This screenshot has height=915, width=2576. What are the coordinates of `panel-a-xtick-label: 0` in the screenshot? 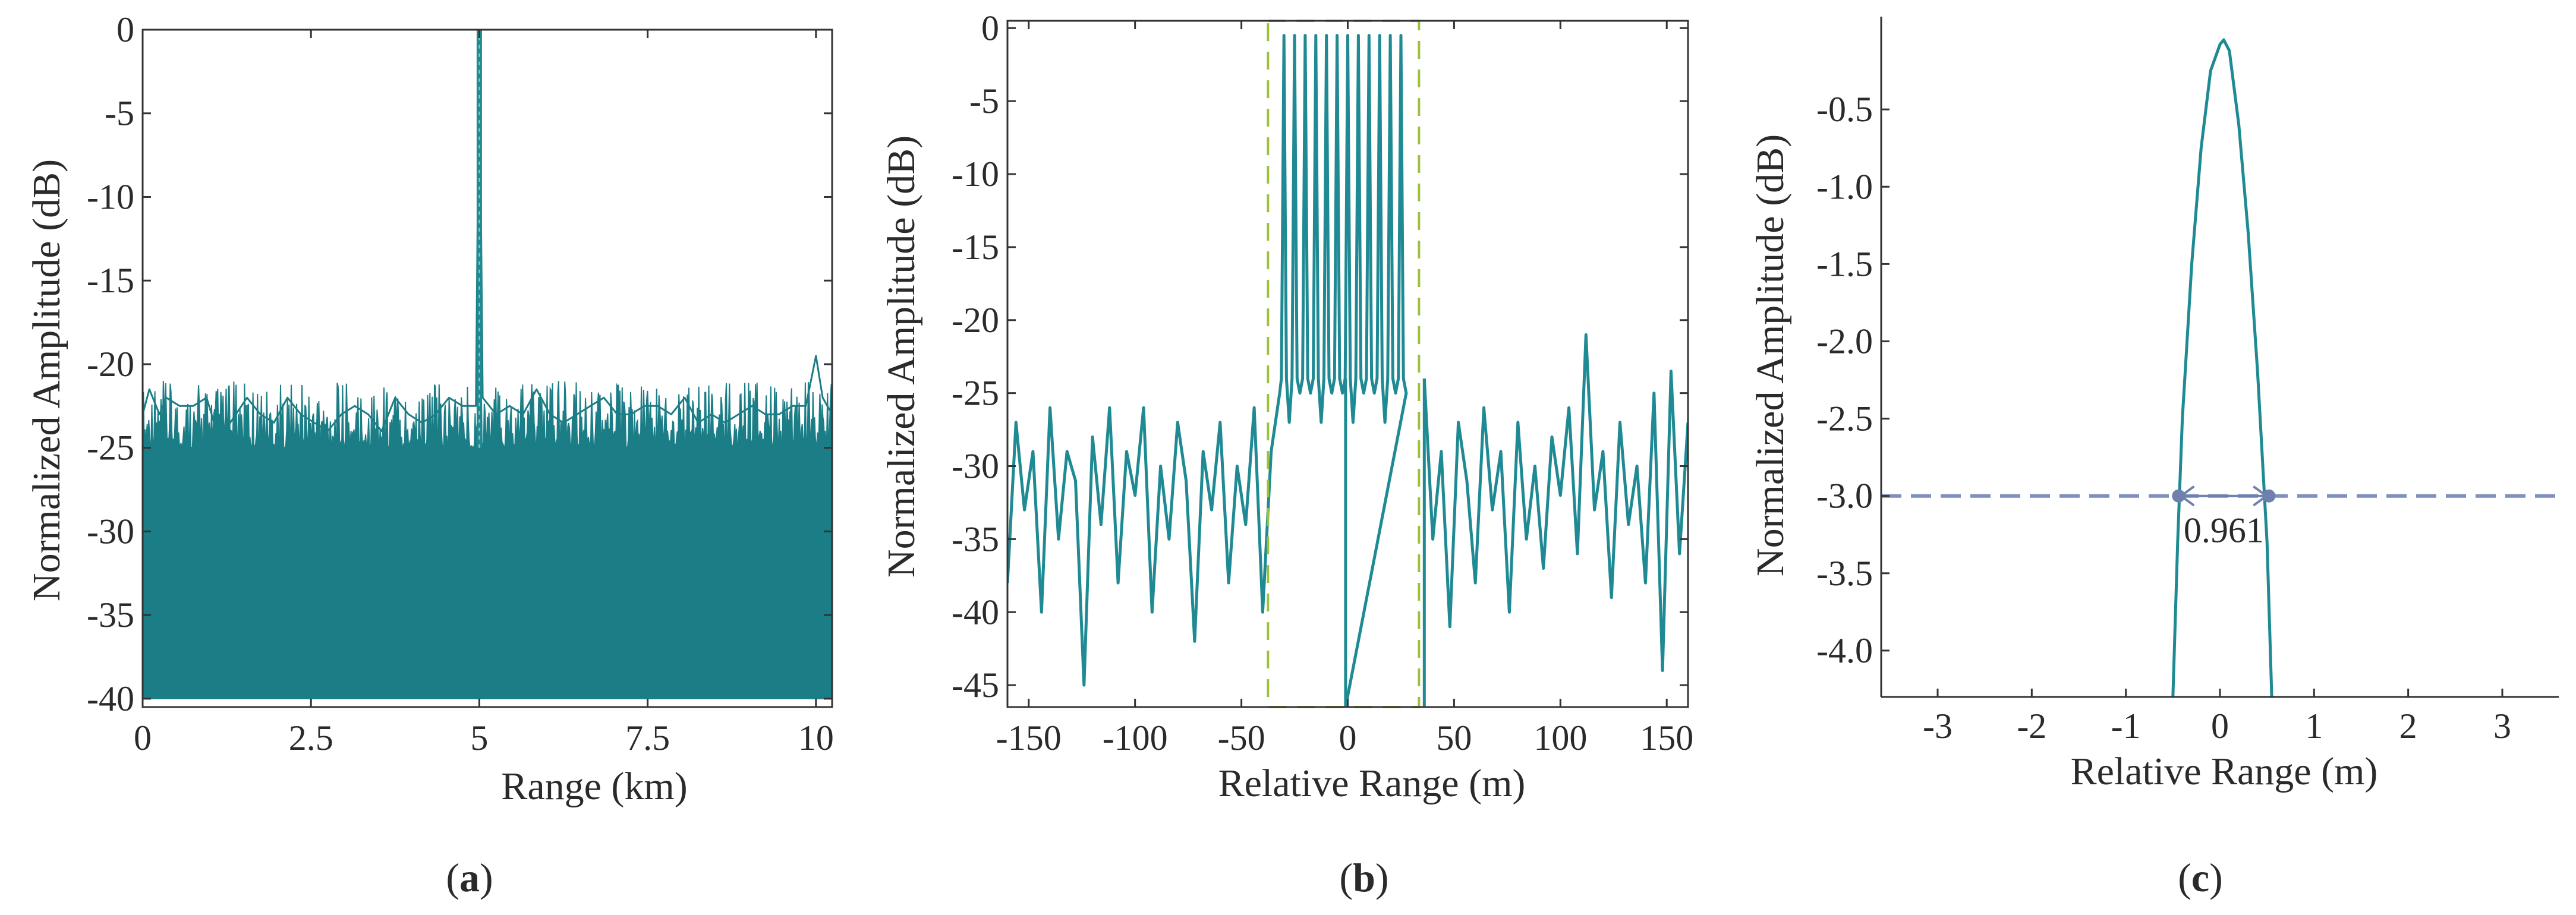 It's located at (143, 738).